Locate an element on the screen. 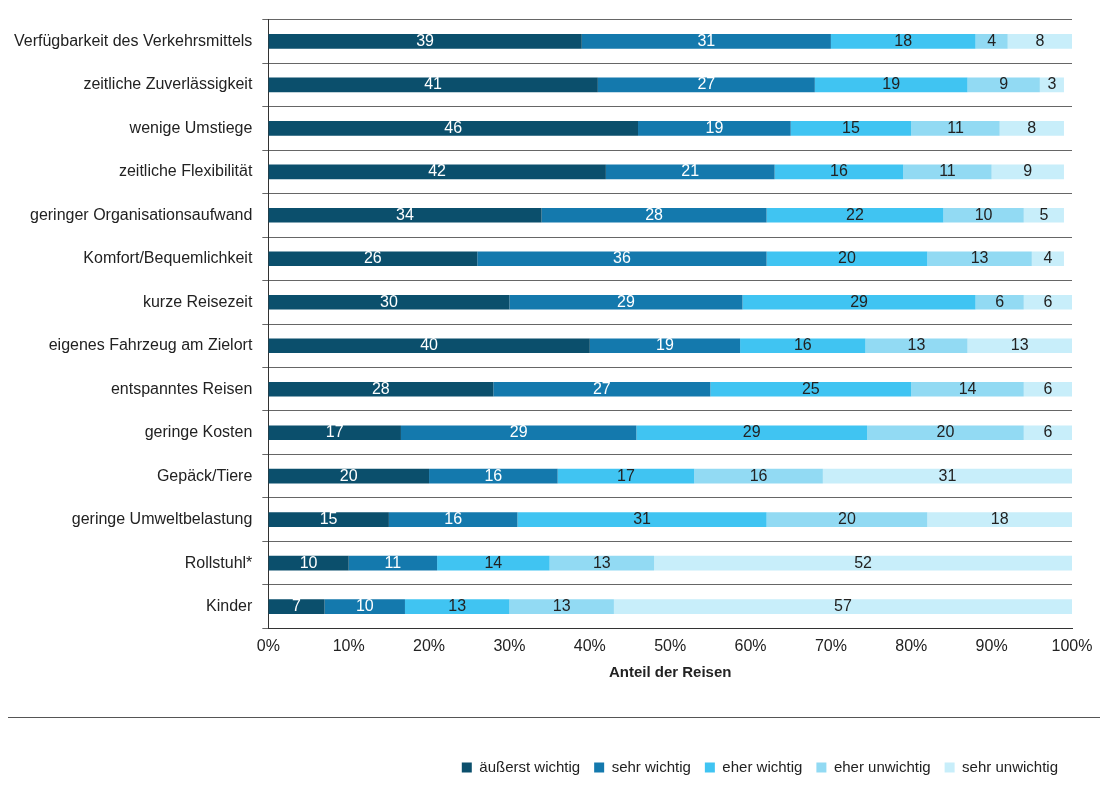 The width and height of the screenshot is (1100, 787). x-tick-label: 80% is located at coordinates (911, 646).